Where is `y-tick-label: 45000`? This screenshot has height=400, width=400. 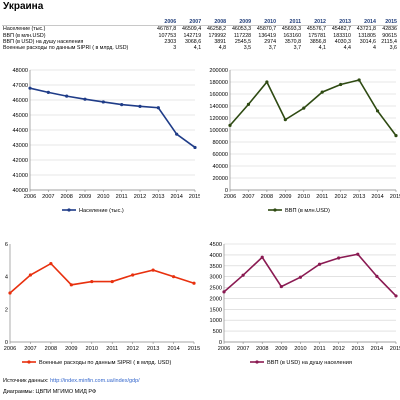
y-tick-label: 45000 is located at coordinates (20, 116).